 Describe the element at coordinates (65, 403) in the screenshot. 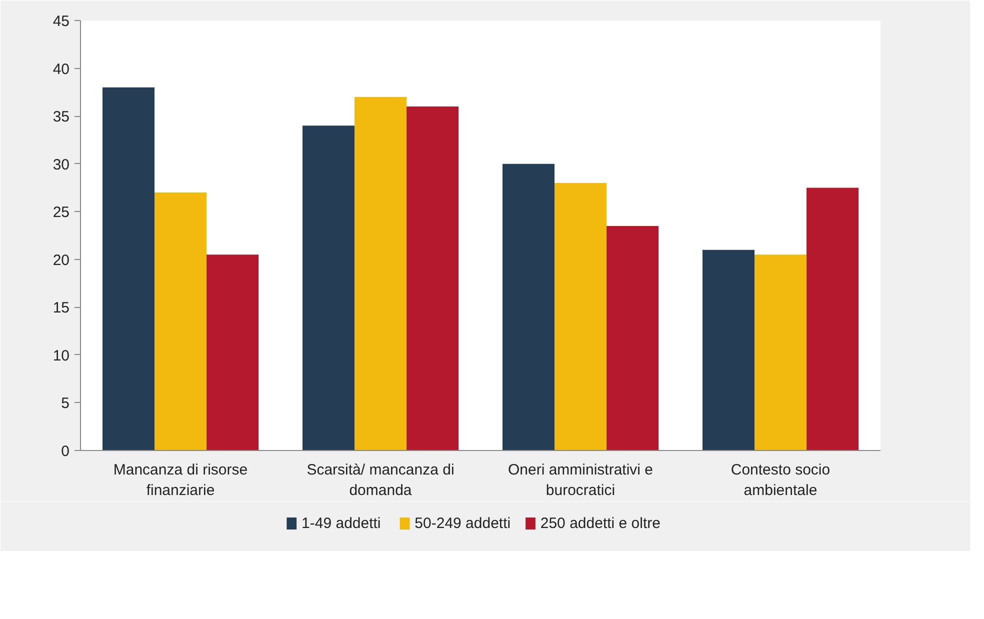

I see `y-tick-label: 5` at that location.